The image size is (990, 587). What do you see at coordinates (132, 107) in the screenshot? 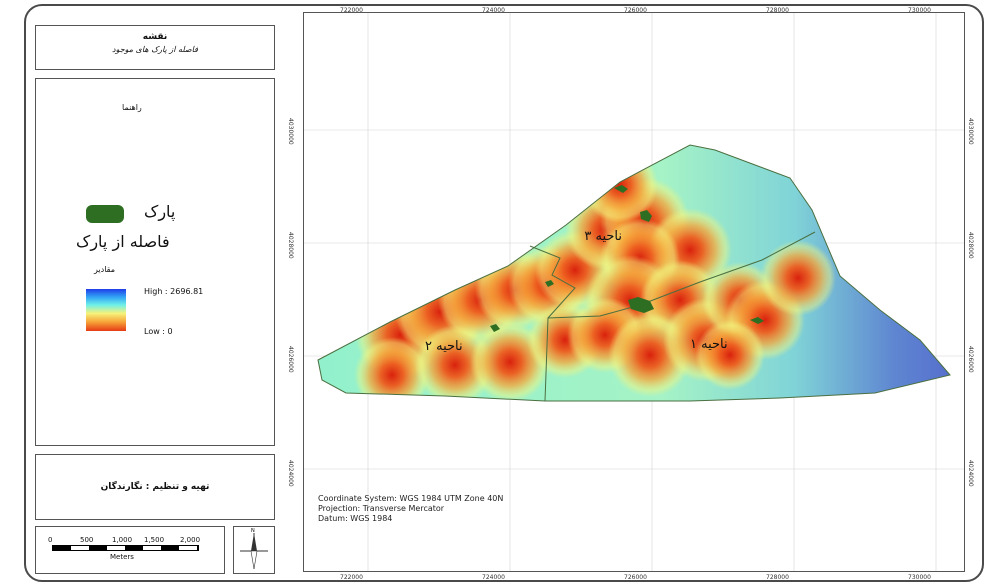
I see `legend-heading: راهنما` at bounding box center [132, 107].